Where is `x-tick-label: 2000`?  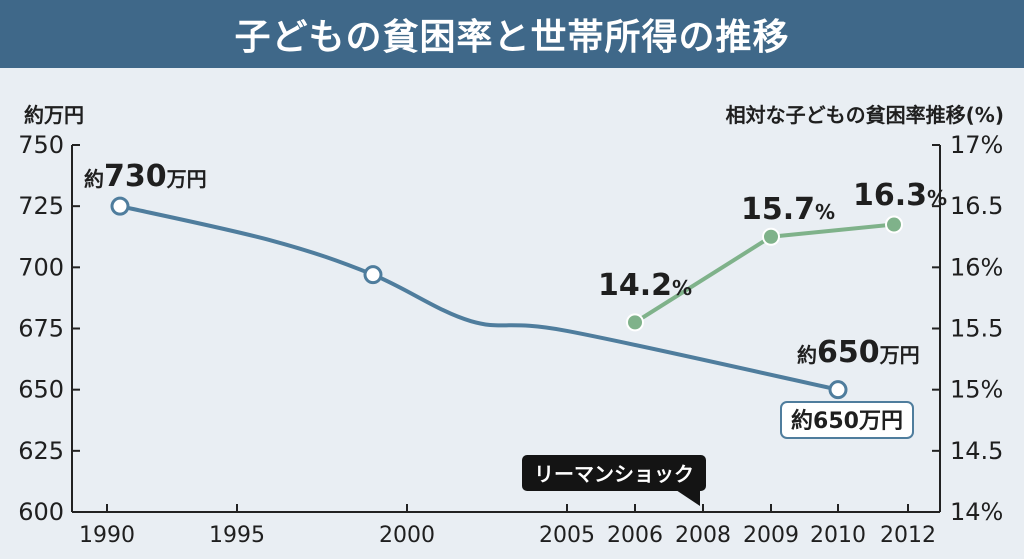 x-tick-label: 2000 is located at coordinates (407, 535).